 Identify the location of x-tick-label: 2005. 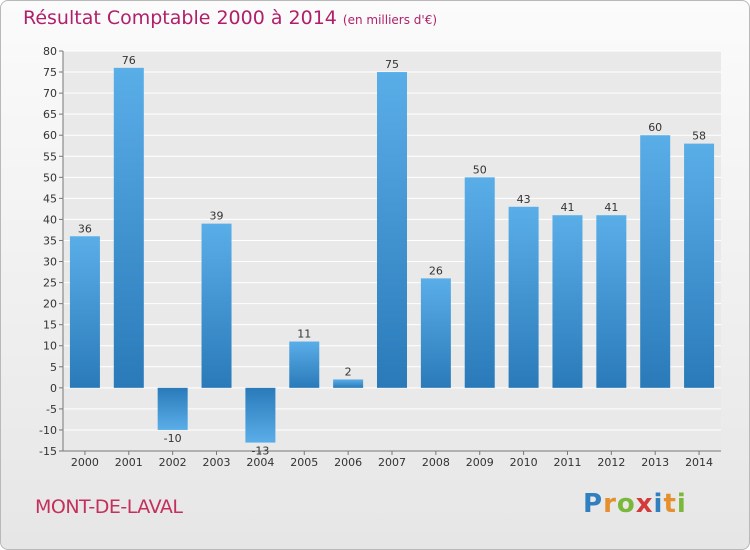
(304, 462).